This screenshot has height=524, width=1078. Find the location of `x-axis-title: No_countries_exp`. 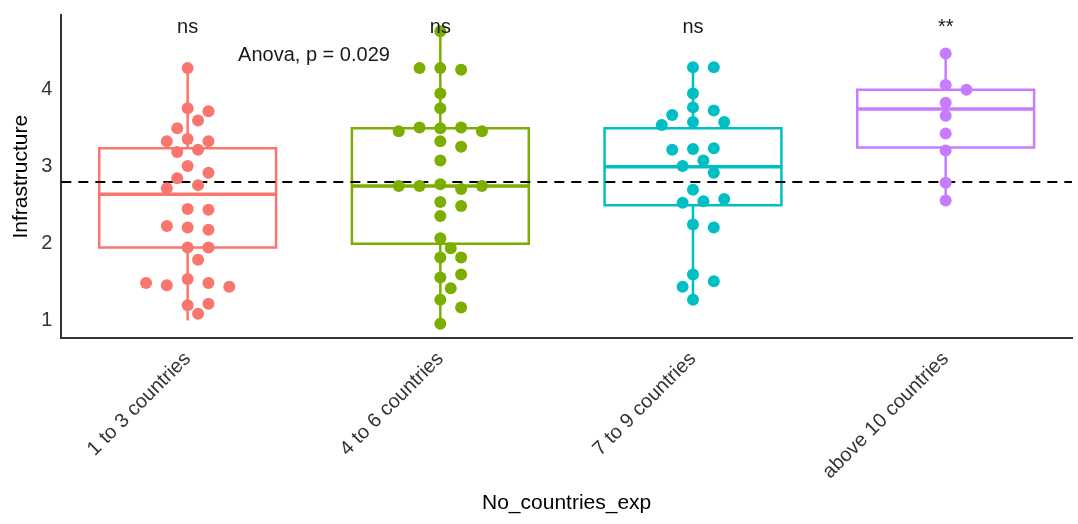

x-axis-title: No_countries_exp is located at coordinates (567, 502).